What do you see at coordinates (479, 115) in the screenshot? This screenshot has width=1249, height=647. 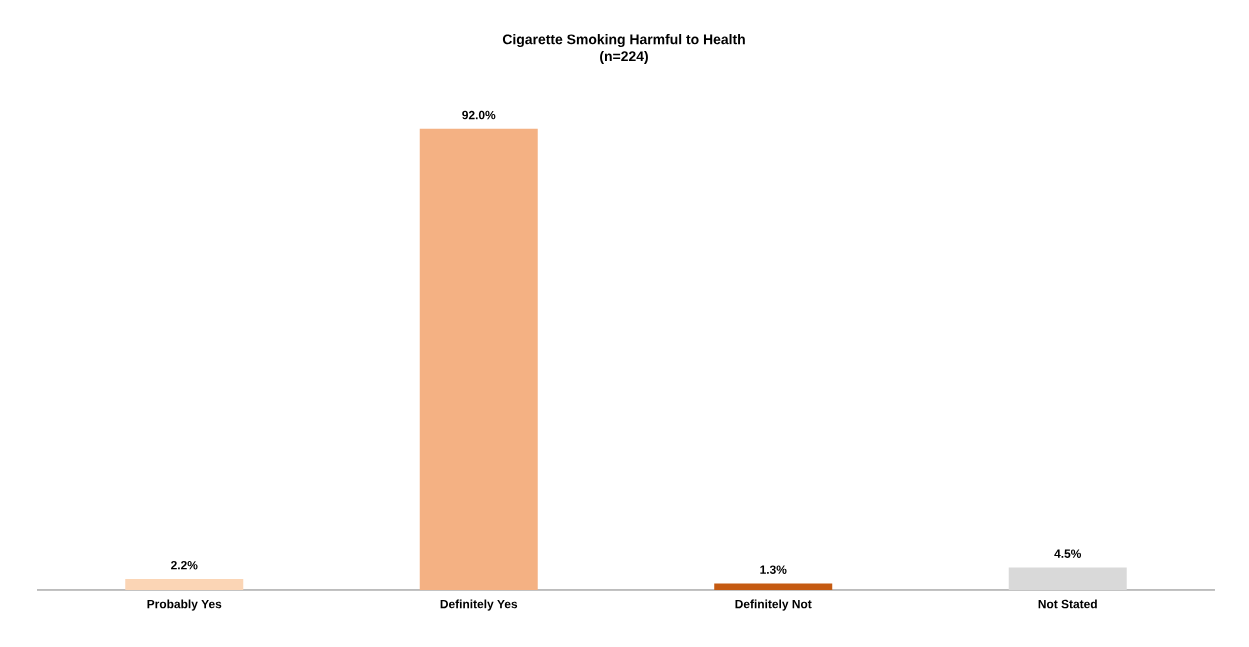 I see `data-label: 92.0%` at bounding box center [479, 115].